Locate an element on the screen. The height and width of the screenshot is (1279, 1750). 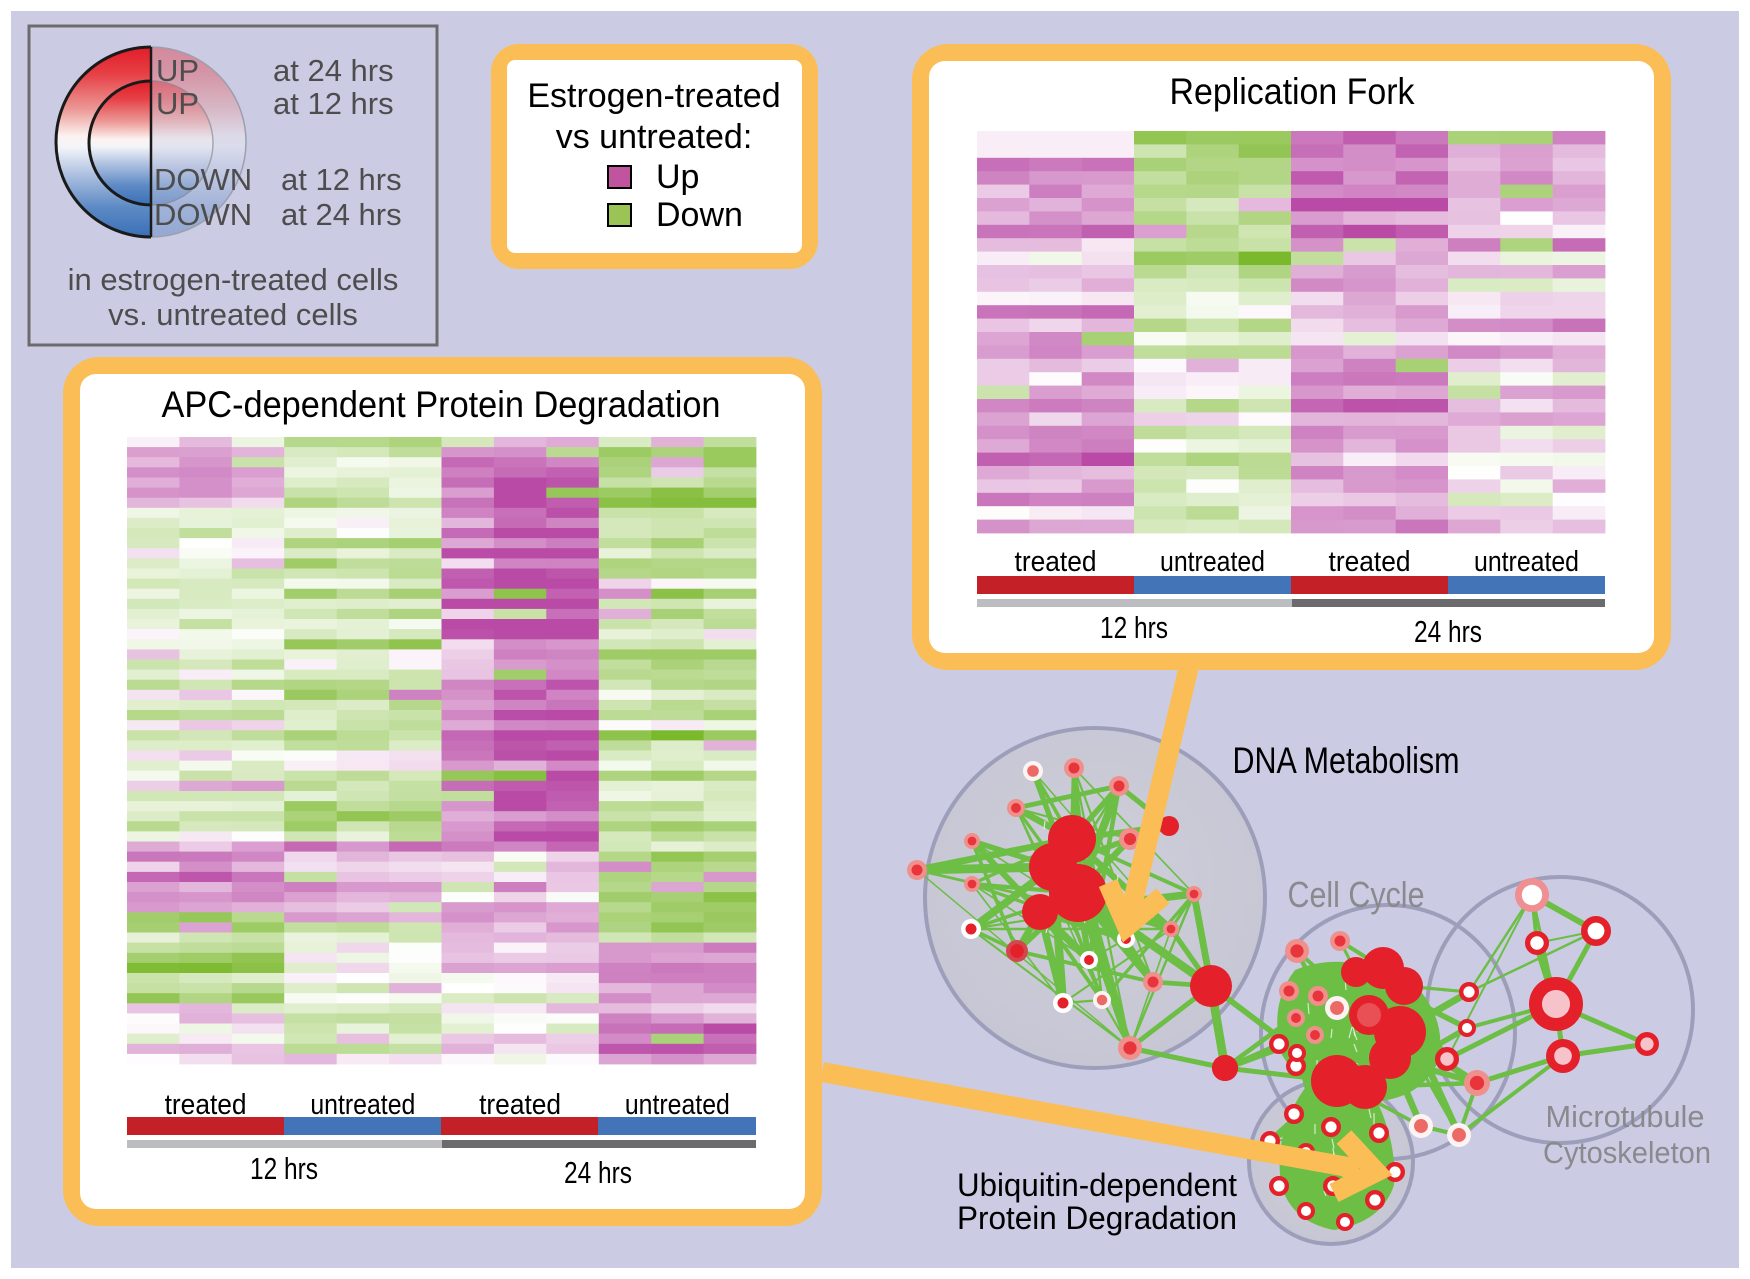
svg-text: DNA Metabolism is located at coordinates (1346, 760).